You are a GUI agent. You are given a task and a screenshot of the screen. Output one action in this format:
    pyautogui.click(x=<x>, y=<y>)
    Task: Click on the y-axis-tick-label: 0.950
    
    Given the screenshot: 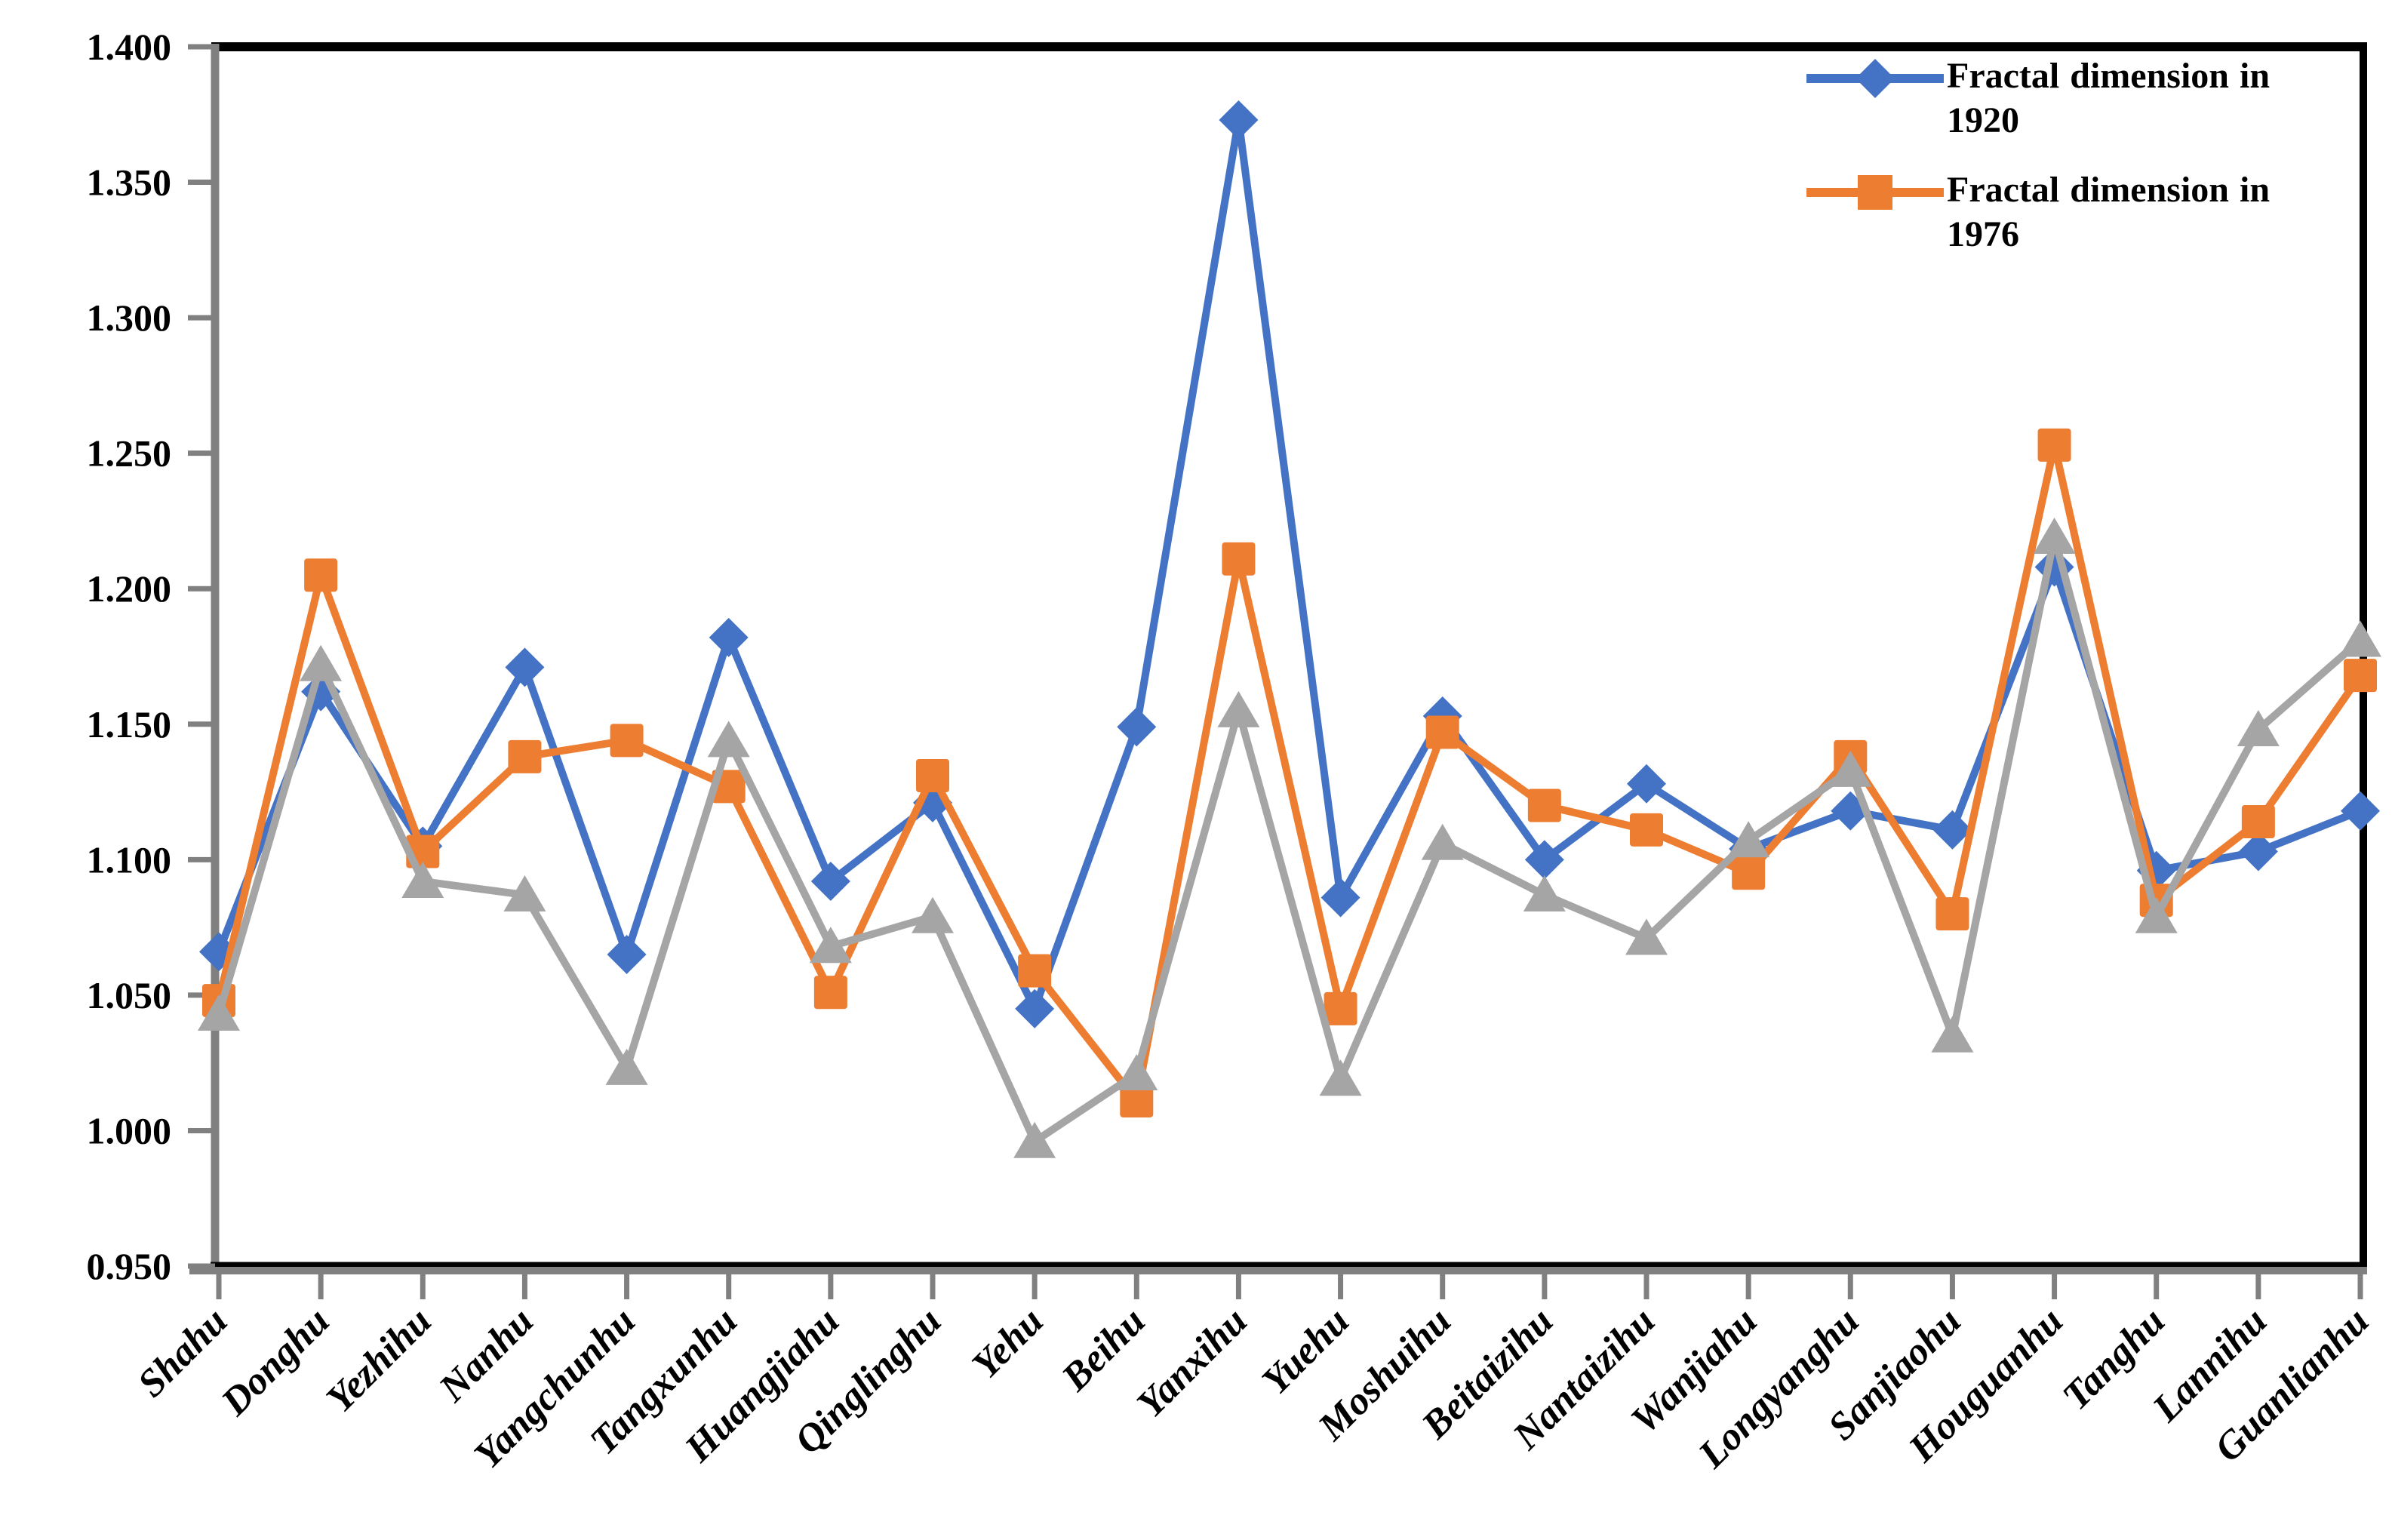 What is the action you would take?
    pyautogui.click(x=129, y=1266)
    